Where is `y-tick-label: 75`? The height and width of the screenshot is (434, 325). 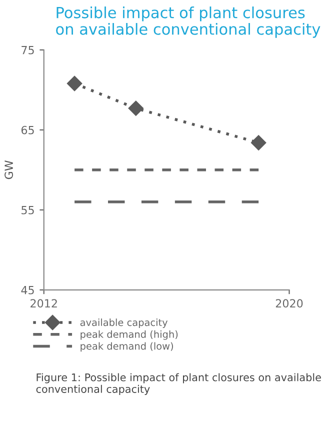
y-tick-label: 75 is located at coordinates (28, 50).